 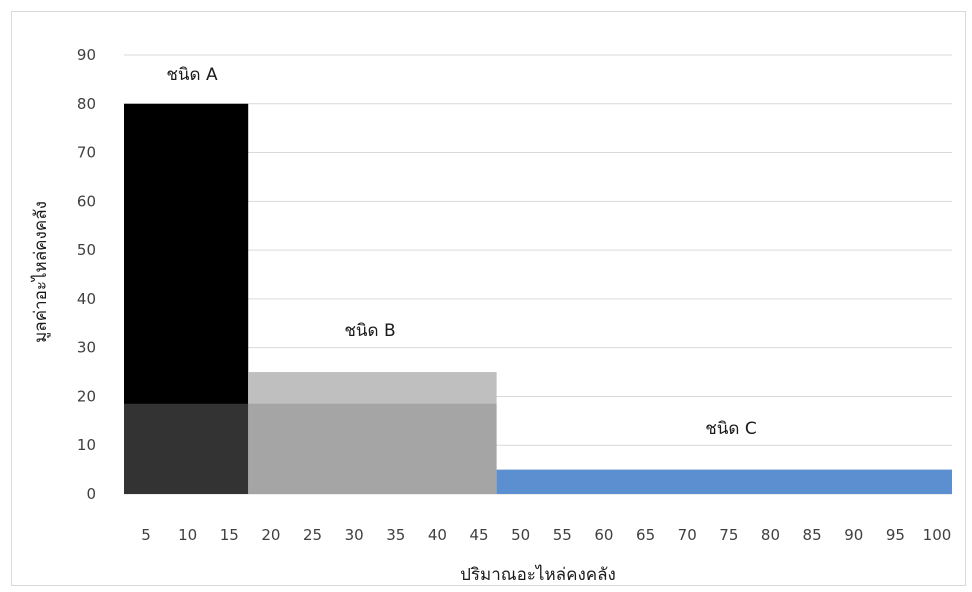 What do you see at coordinates (937, 535) in the screenshot?
I see `x-tick-label: 100` at bounding box center [937, 535].